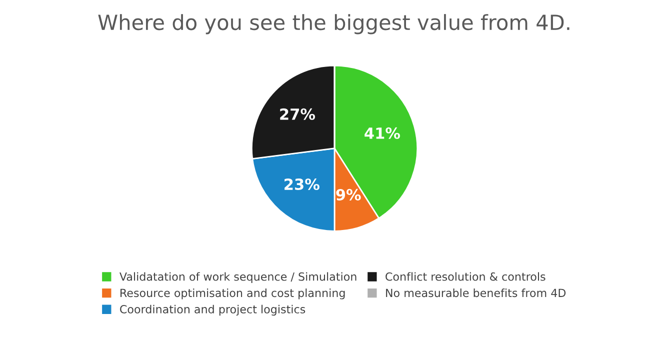 Image resolution: width=669 pixels, height=345 pixels. What do you see at coordinates (298, 114) in the screenshot?
I see `data-label: 27%` at bounding box center [298, 114].